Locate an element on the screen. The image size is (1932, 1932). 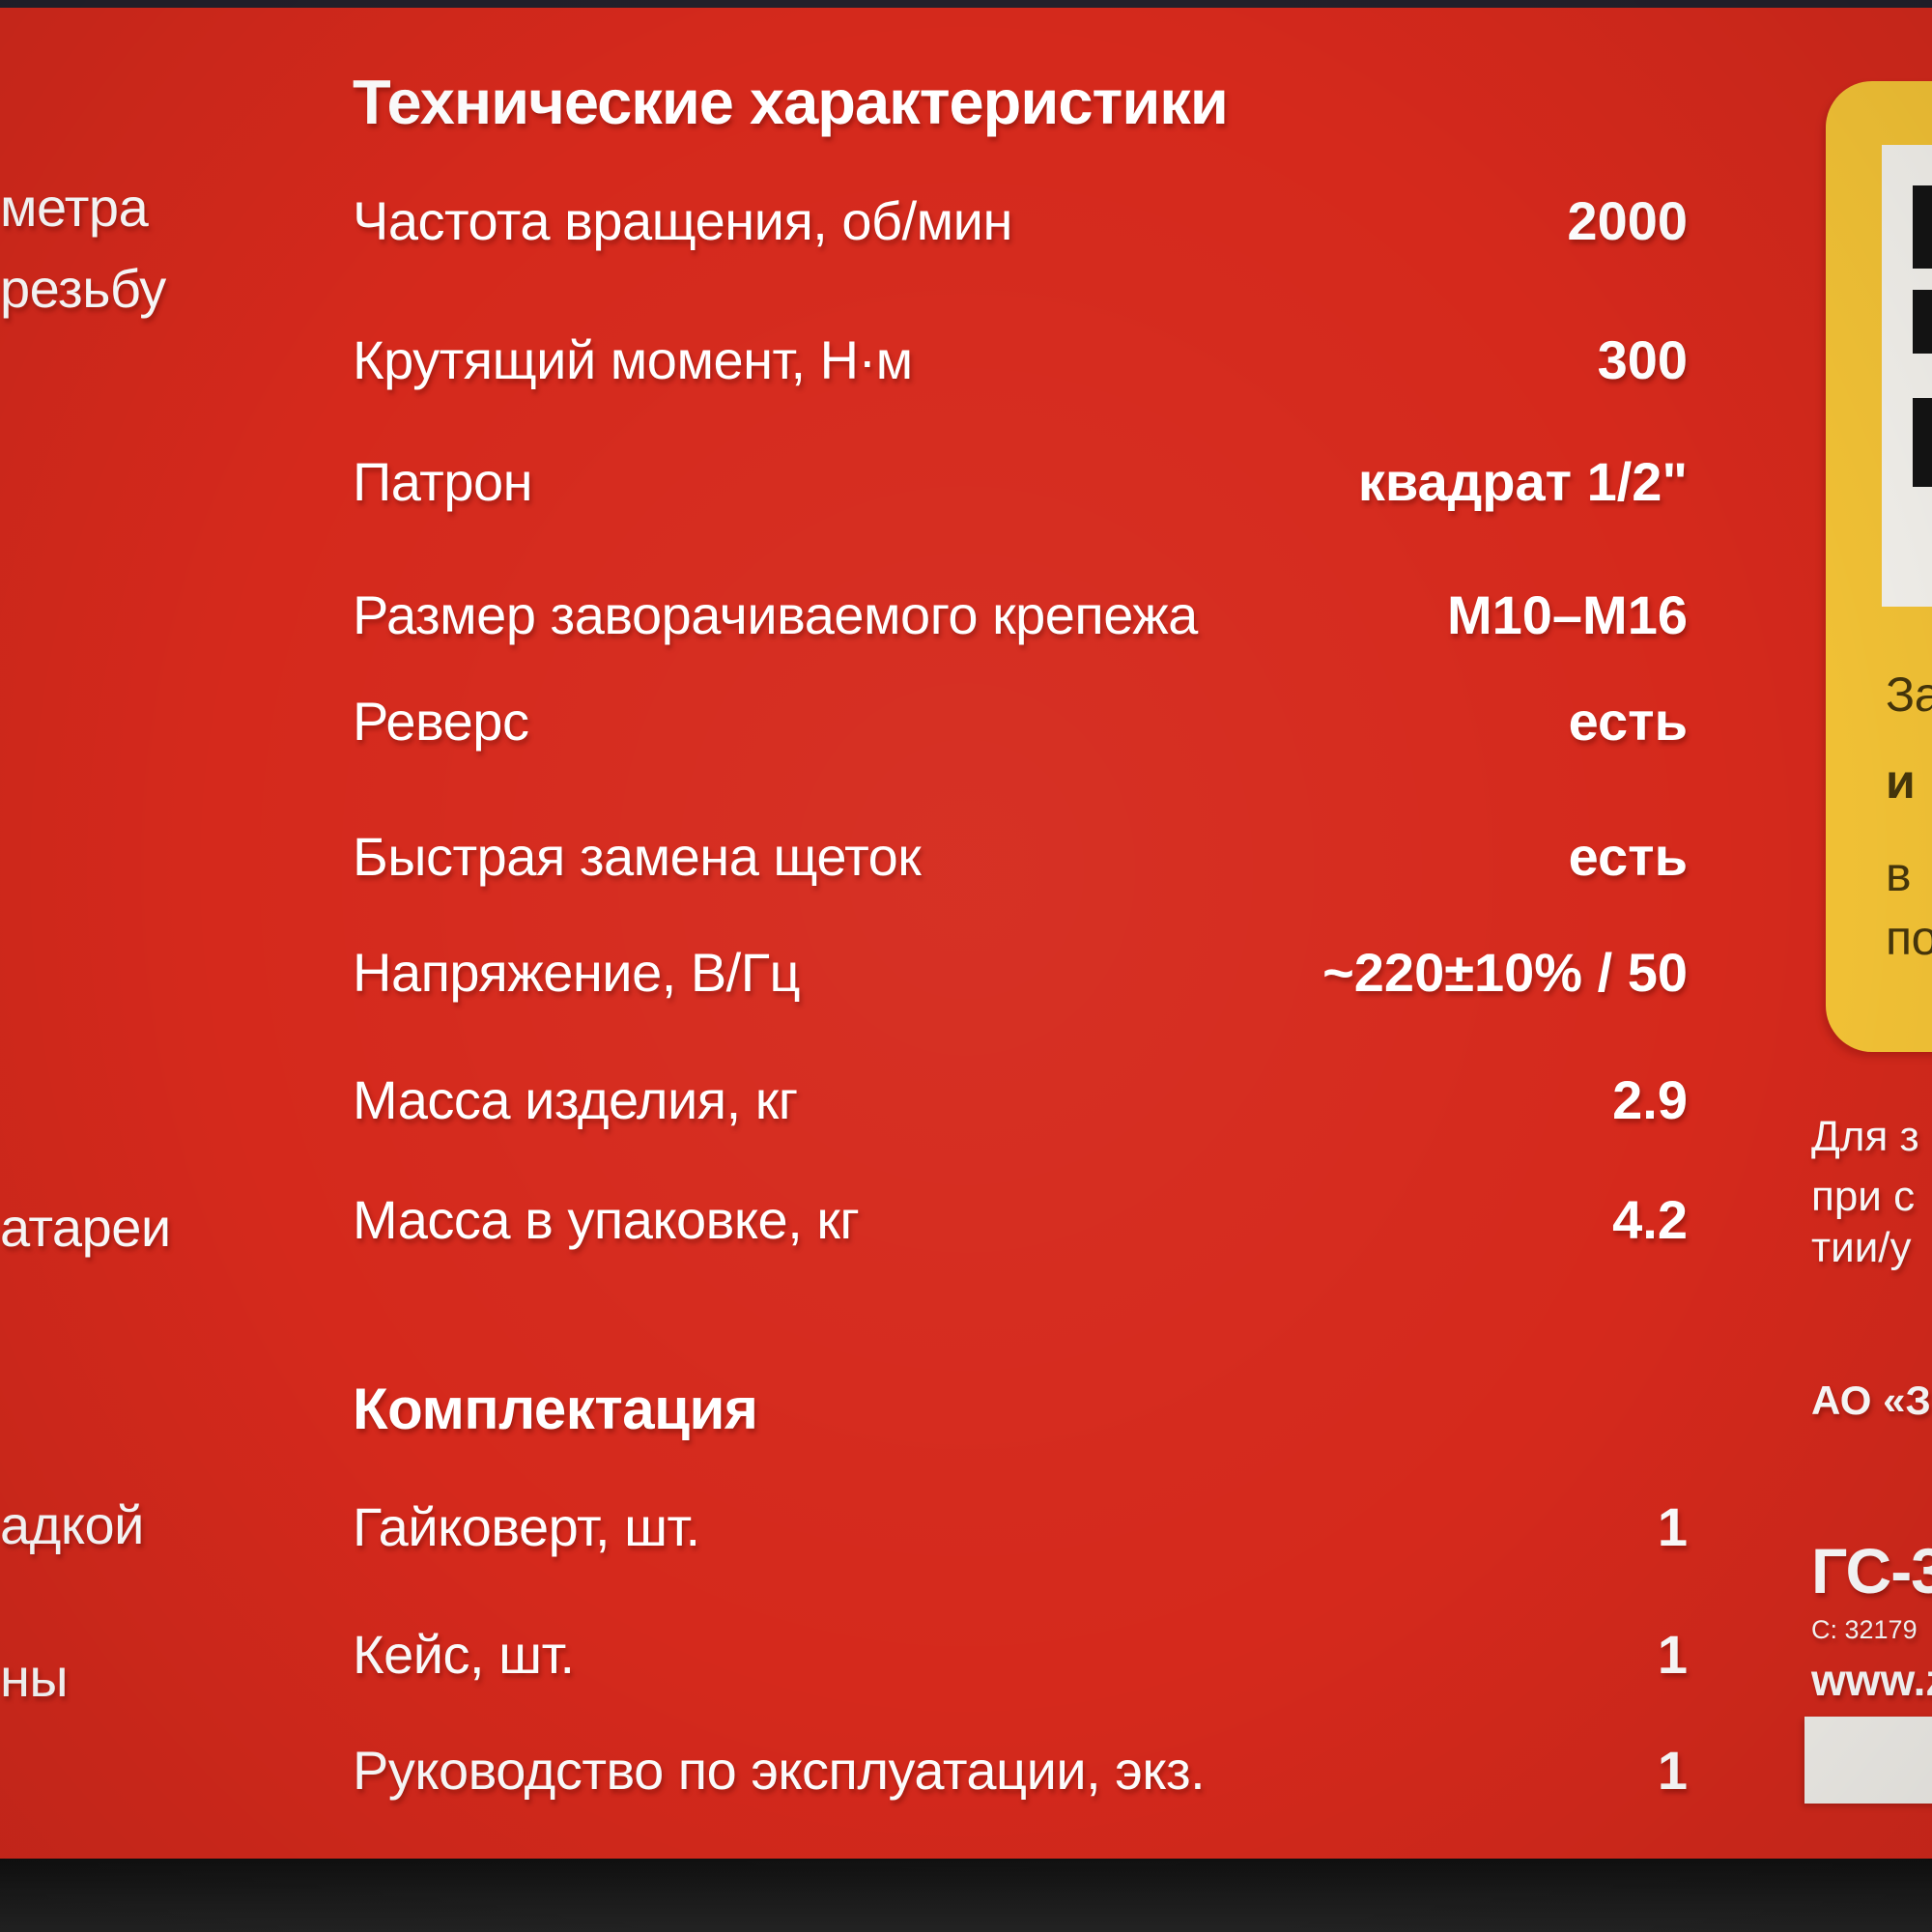
spec-row-rotation-speed: Частота вращения, об/мин 2000 is located at coordinates (1021, 221).